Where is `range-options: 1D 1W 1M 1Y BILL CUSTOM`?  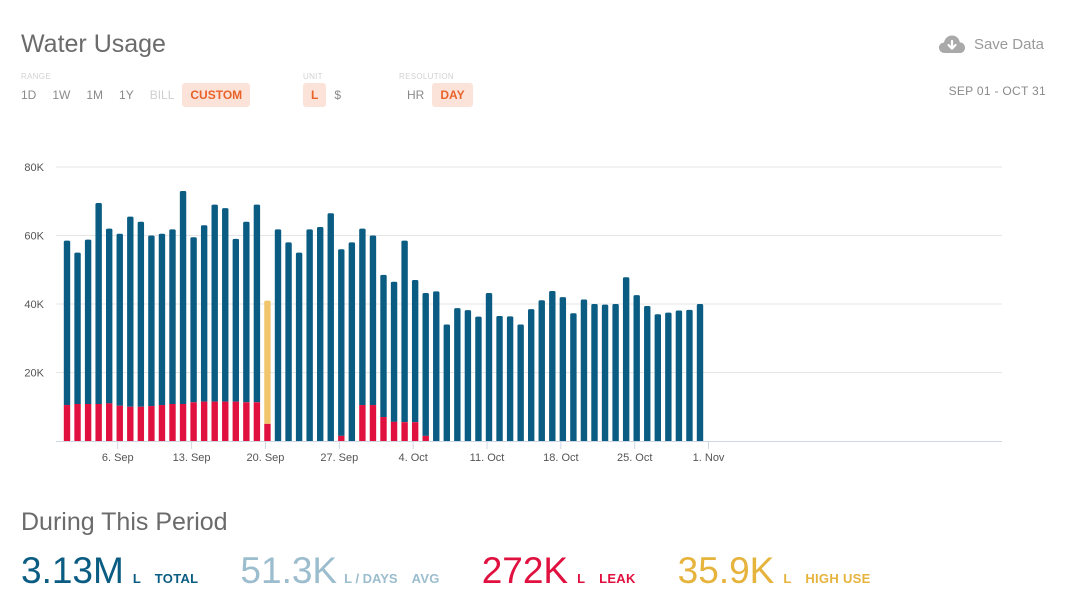 range-options: 1D 1W 1M 1Y BILL CUSTOM is located at coordinates (132, 95).